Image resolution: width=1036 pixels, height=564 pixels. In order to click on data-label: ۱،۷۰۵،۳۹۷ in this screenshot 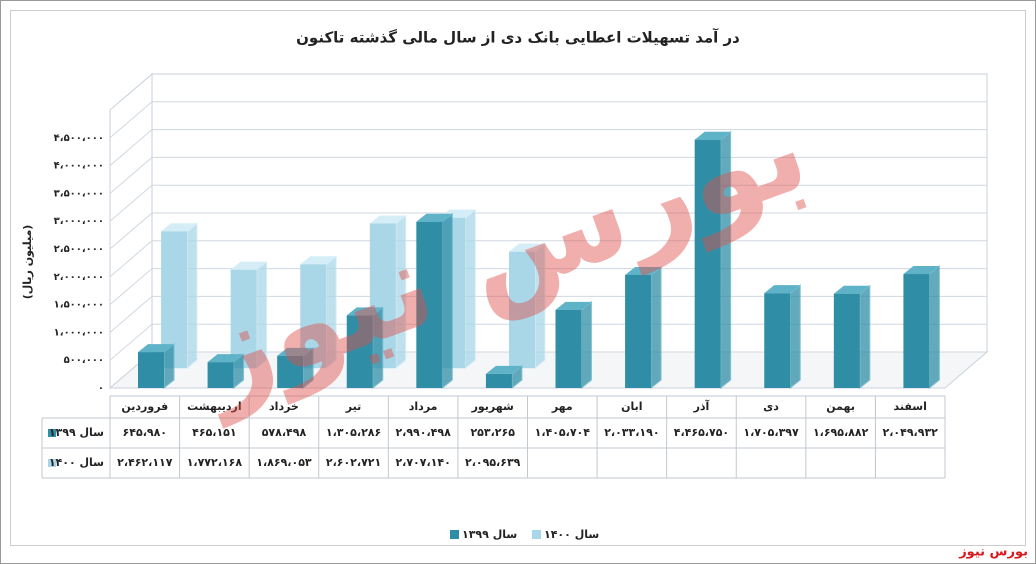, I will do `click(771, 432)`.